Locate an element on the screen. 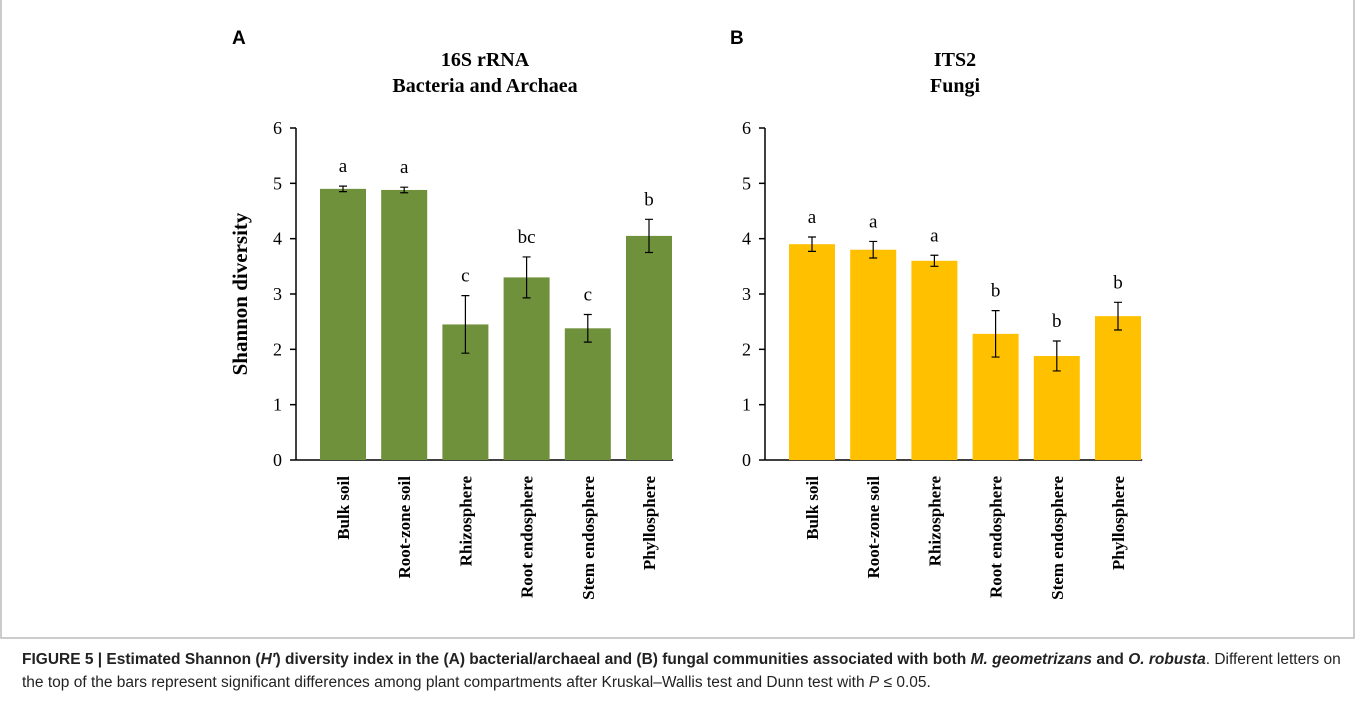 The height and width of the screenshot is (716, 1355). panel-label: A is located at coordinates (239, 38).